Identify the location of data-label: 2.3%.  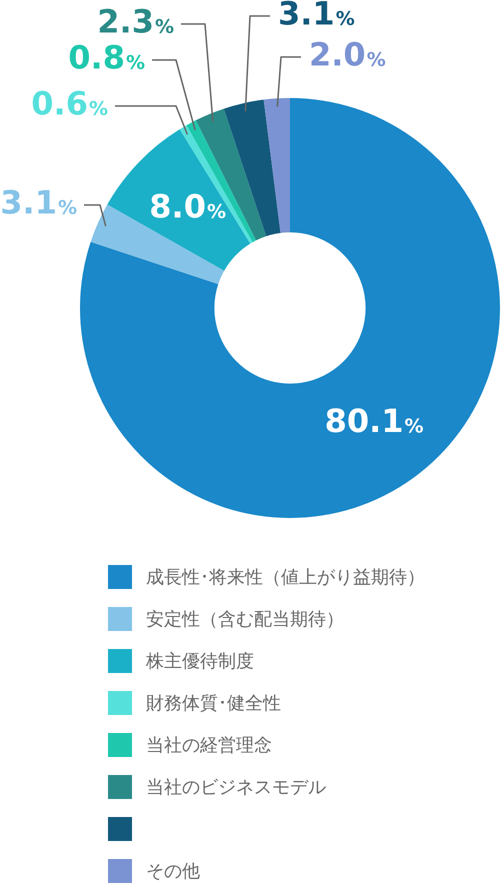
(135, 21).